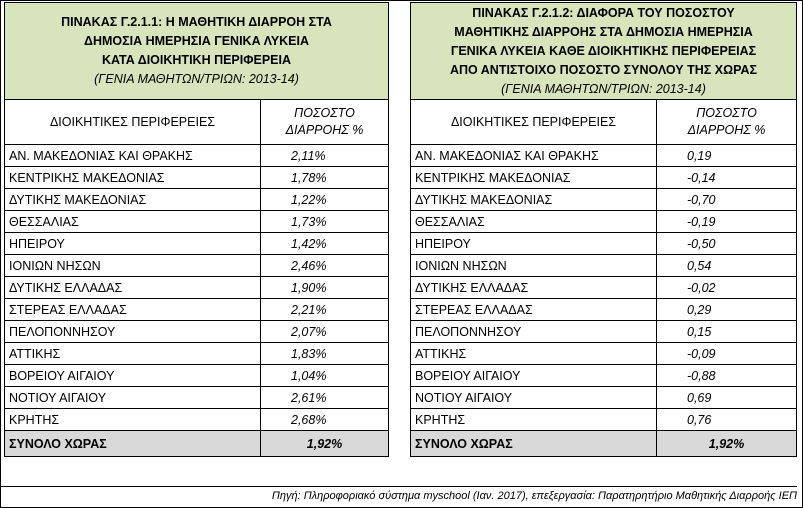  I want to click on table-row: ΣΤΕΡΕΑΣ ΕΛΛΑΔΑΣ 0,29, so click(604, 309).